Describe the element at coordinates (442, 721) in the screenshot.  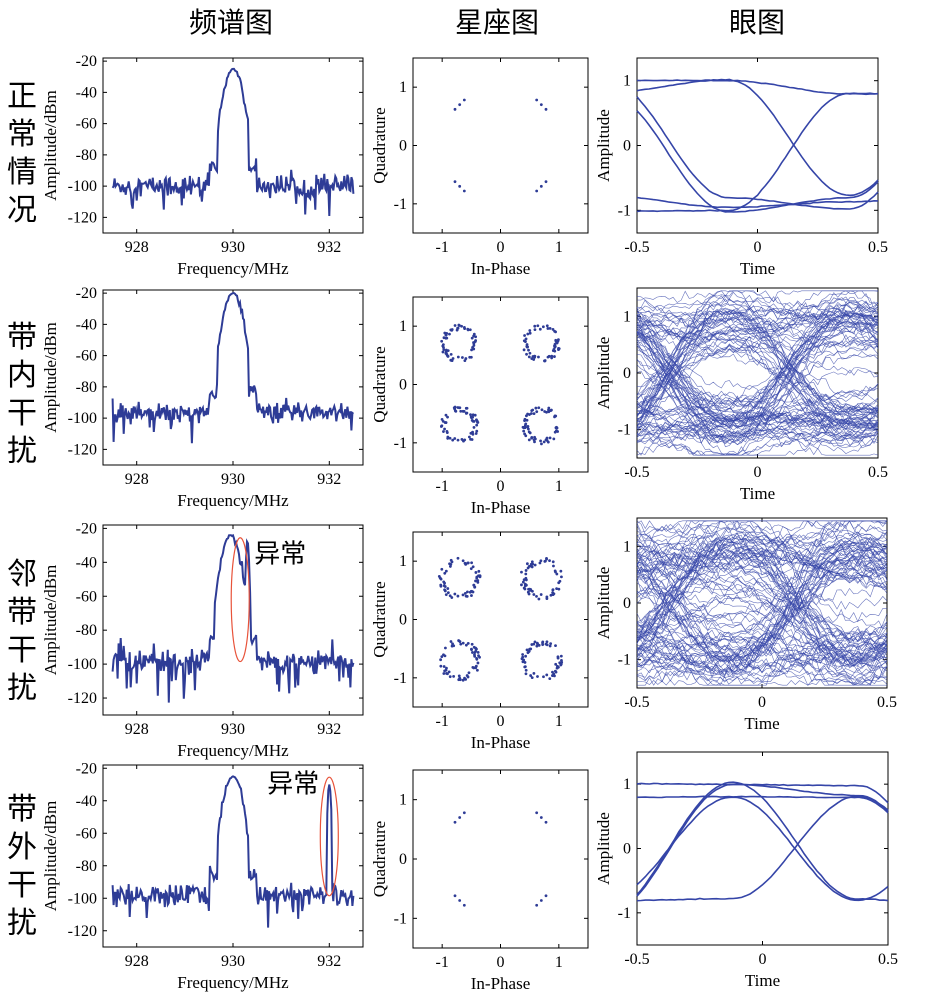
I see `x-tick-label: -1` at that location.